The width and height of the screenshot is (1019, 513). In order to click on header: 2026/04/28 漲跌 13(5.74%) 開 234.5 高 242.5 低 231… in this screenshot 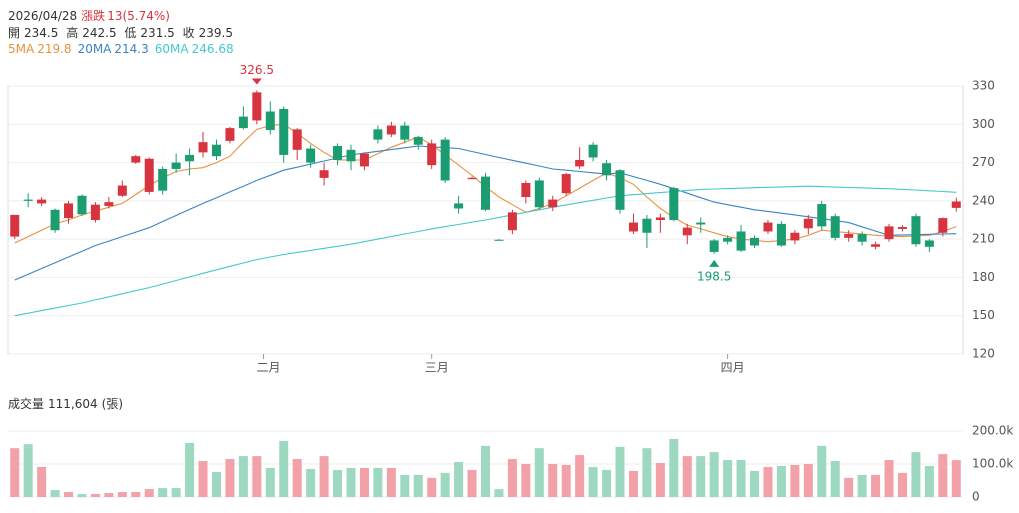, I will do `click(124, 33)`.